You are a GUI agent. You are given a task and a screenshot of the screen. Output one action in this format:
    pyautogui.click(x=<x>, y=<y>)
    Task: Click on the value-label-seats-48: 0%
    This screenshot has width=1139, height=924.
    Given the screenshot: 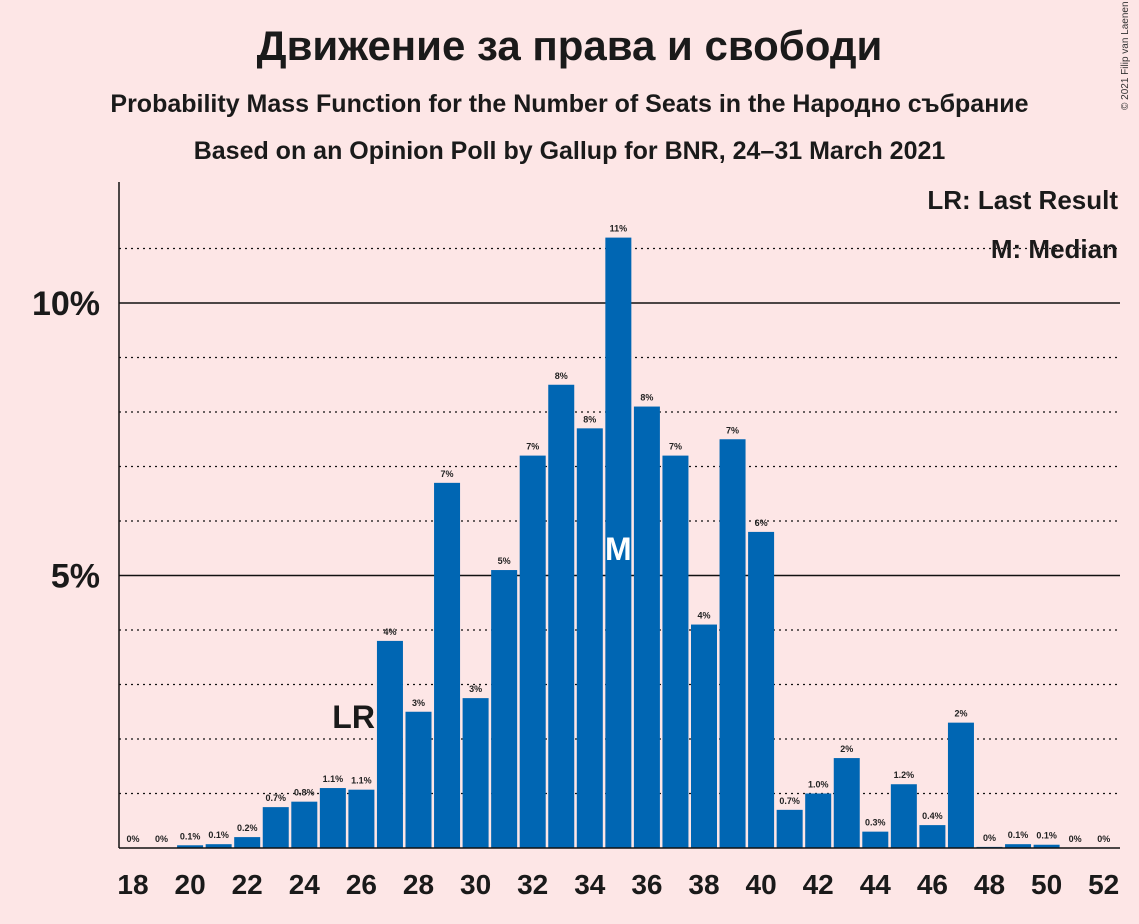 What is the action you would take?
    pyautogui.click(x=989, y=838)
    